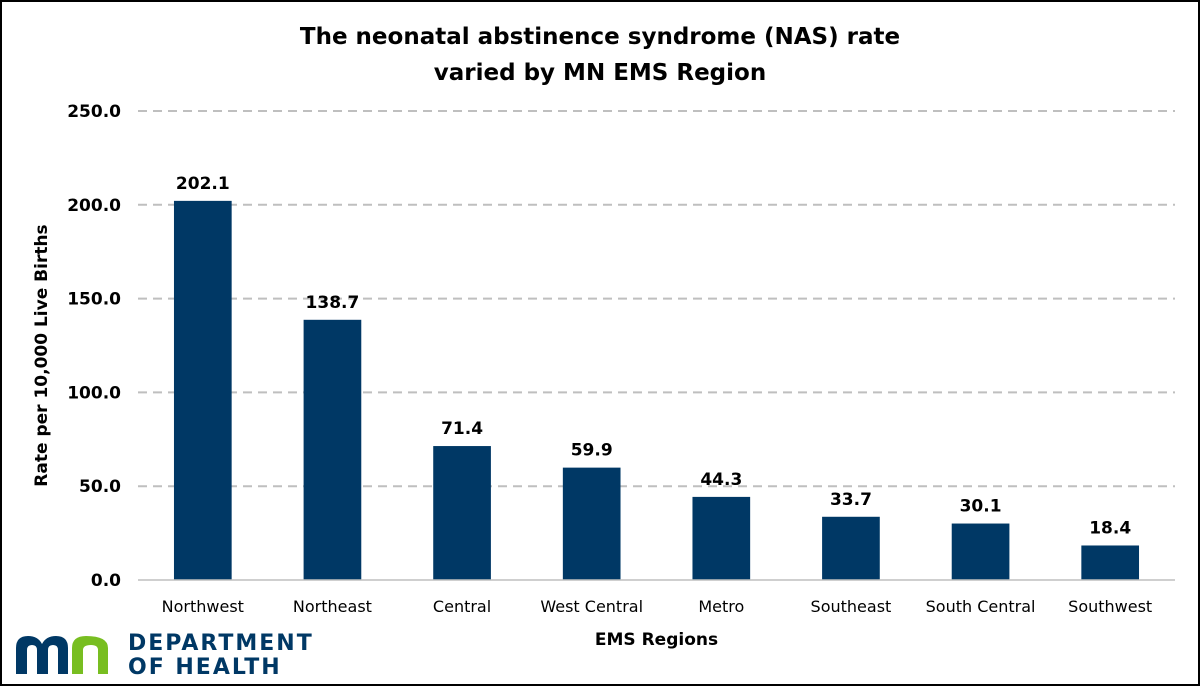 The width and height of the screenshot is (1200, 686). What do you see at coordinates (94, 346) in the screenshot?
I see `y-axis-ticks: 0.0 50.0 100.0 150.0 200.0 250.0` at bounding box center [94, 346].